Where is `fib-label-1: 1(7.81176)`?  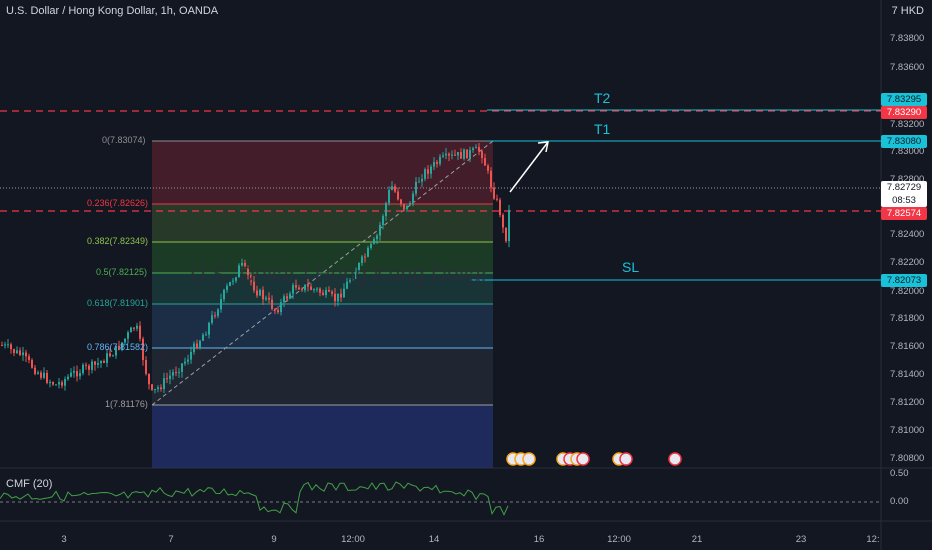 fib-label-1: 1(7.81176) is located at coordinates (126, 404).